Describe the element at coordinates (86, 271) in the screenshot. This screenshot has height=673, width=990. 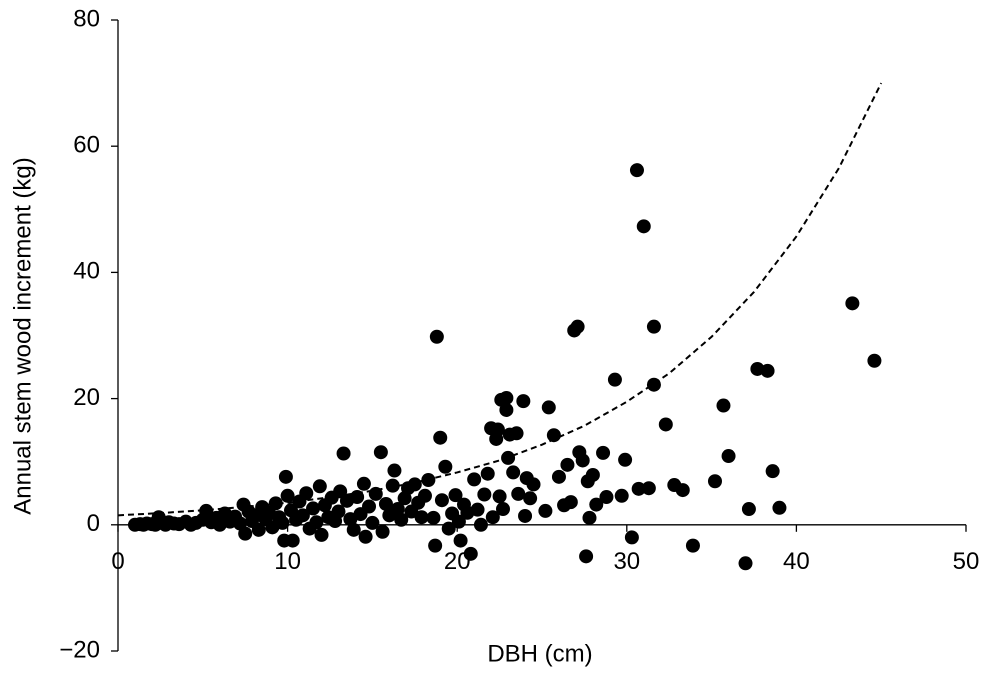
I see `y-tick-label: 40` at that location.